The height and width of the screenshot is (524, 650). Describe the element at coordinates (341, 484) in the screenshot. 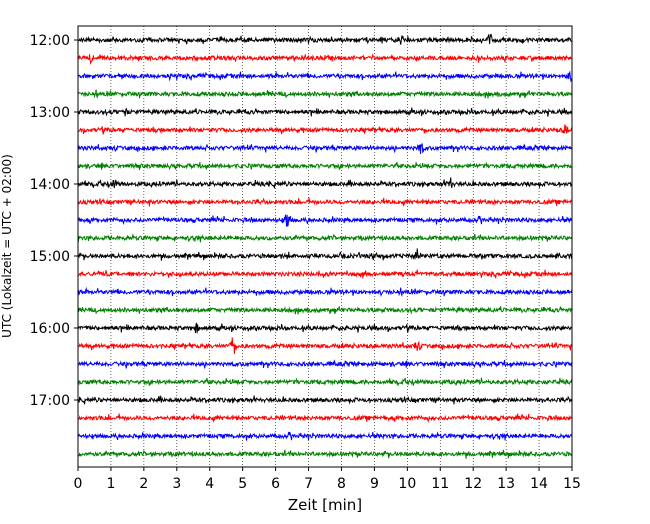

I see `x-tick-label: 8` at that location.